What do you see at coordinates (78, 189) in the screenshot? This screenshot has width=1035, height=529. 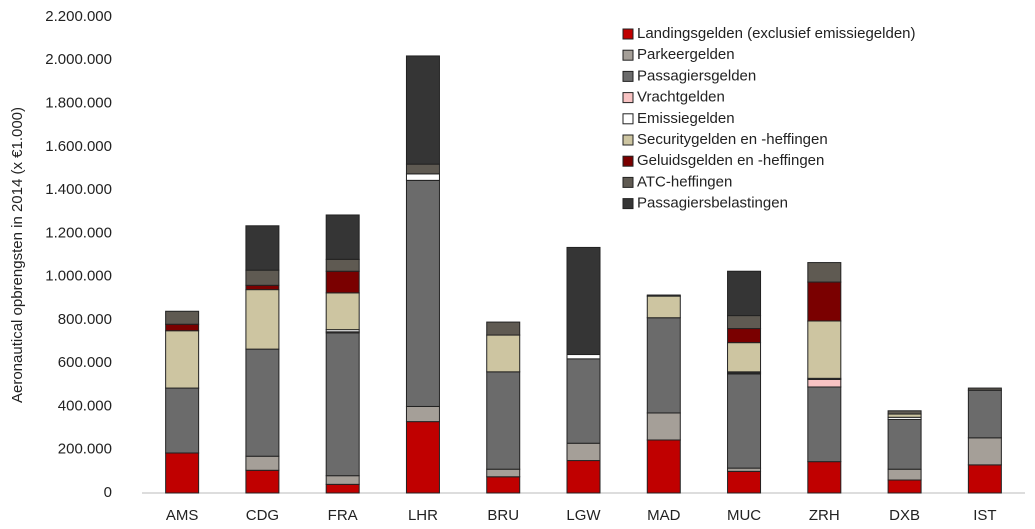 I see `y-tick-label: 1.400.000` at bounding box center [78, 189].